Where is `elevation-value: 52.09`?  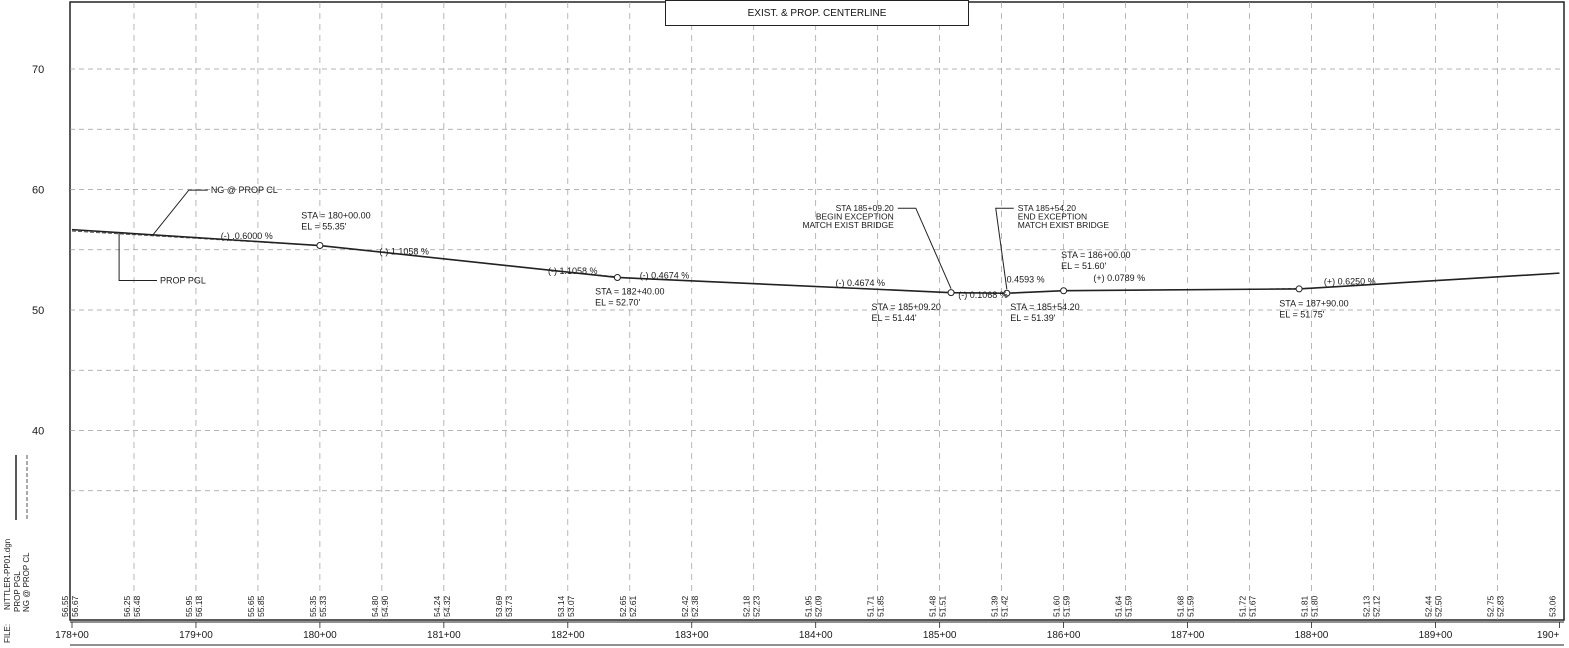 elevation-value: 52.09 is located at coordinates (819, 606).